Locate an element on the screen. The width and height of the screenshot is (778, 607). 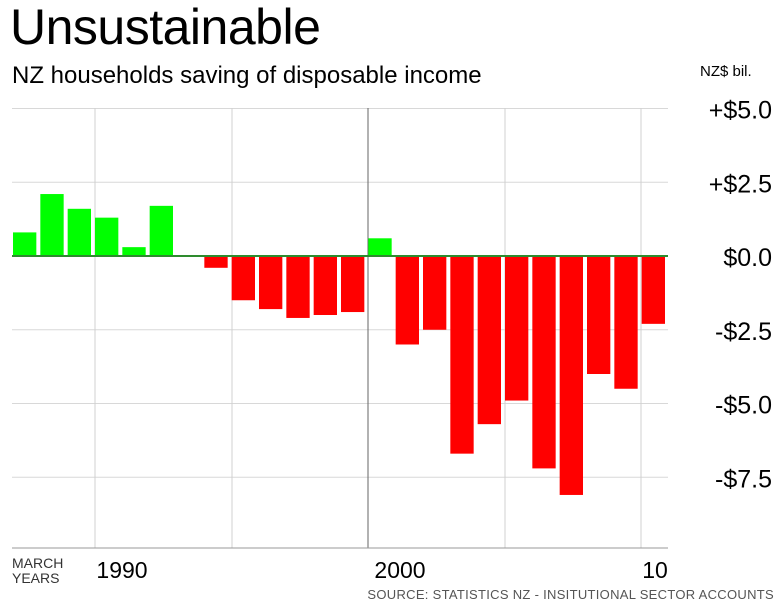
y-tick-label: +$2.5 is located at coordinates (740, 184).